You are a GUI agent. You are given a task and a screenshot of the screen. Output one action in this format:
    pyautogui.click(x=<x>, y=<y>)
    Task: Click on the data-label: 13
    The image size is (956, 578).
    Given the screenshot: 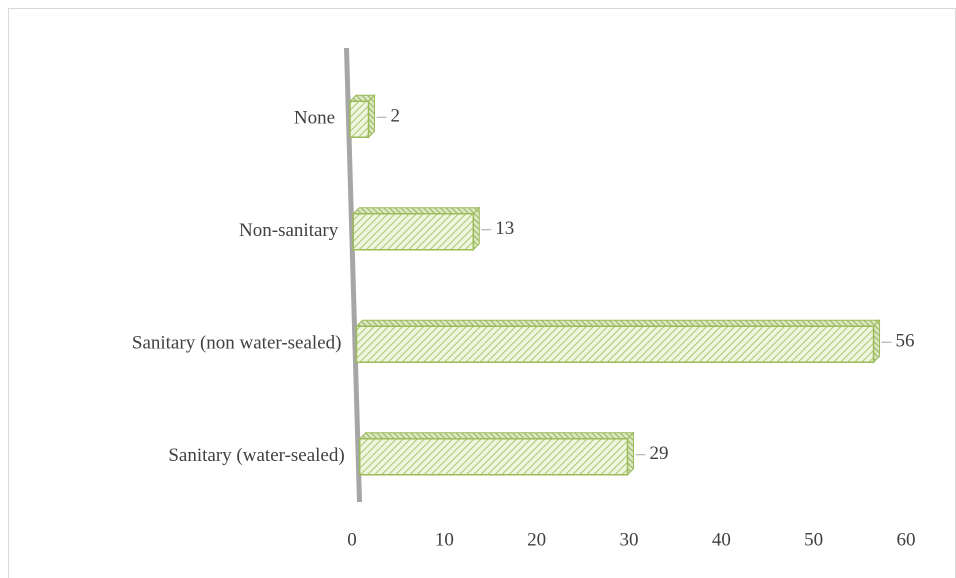 What is the action you would take?
    pyautogui.click(x=504, y=228)
    